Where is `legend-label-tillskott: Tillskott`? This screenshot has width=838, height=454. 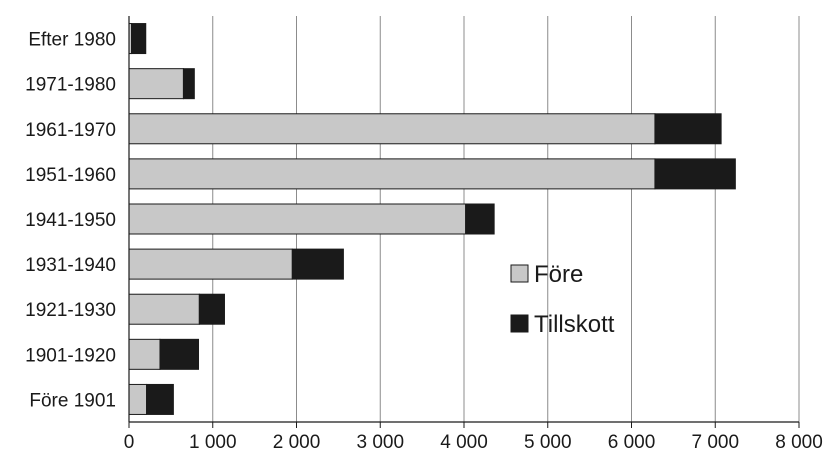
legend-label-tillskott: Tillskott is located at coordinates (574, 324).